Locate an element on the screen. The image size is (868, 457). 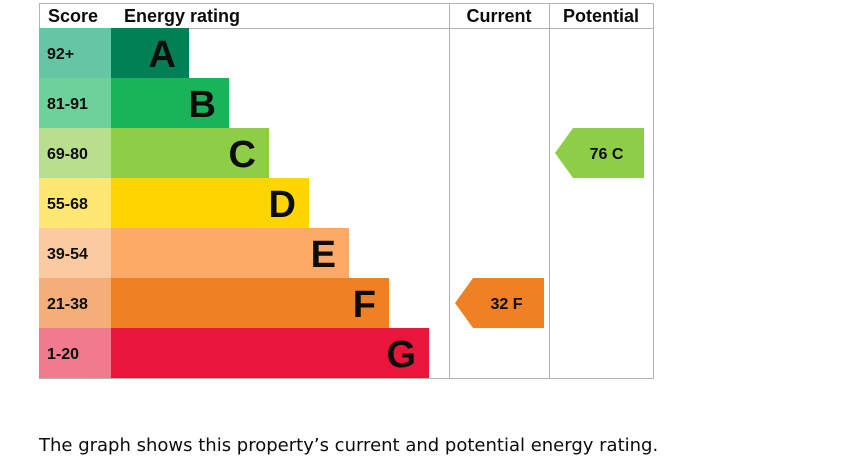
rating-bar-g is located at coordinates (270, 353).